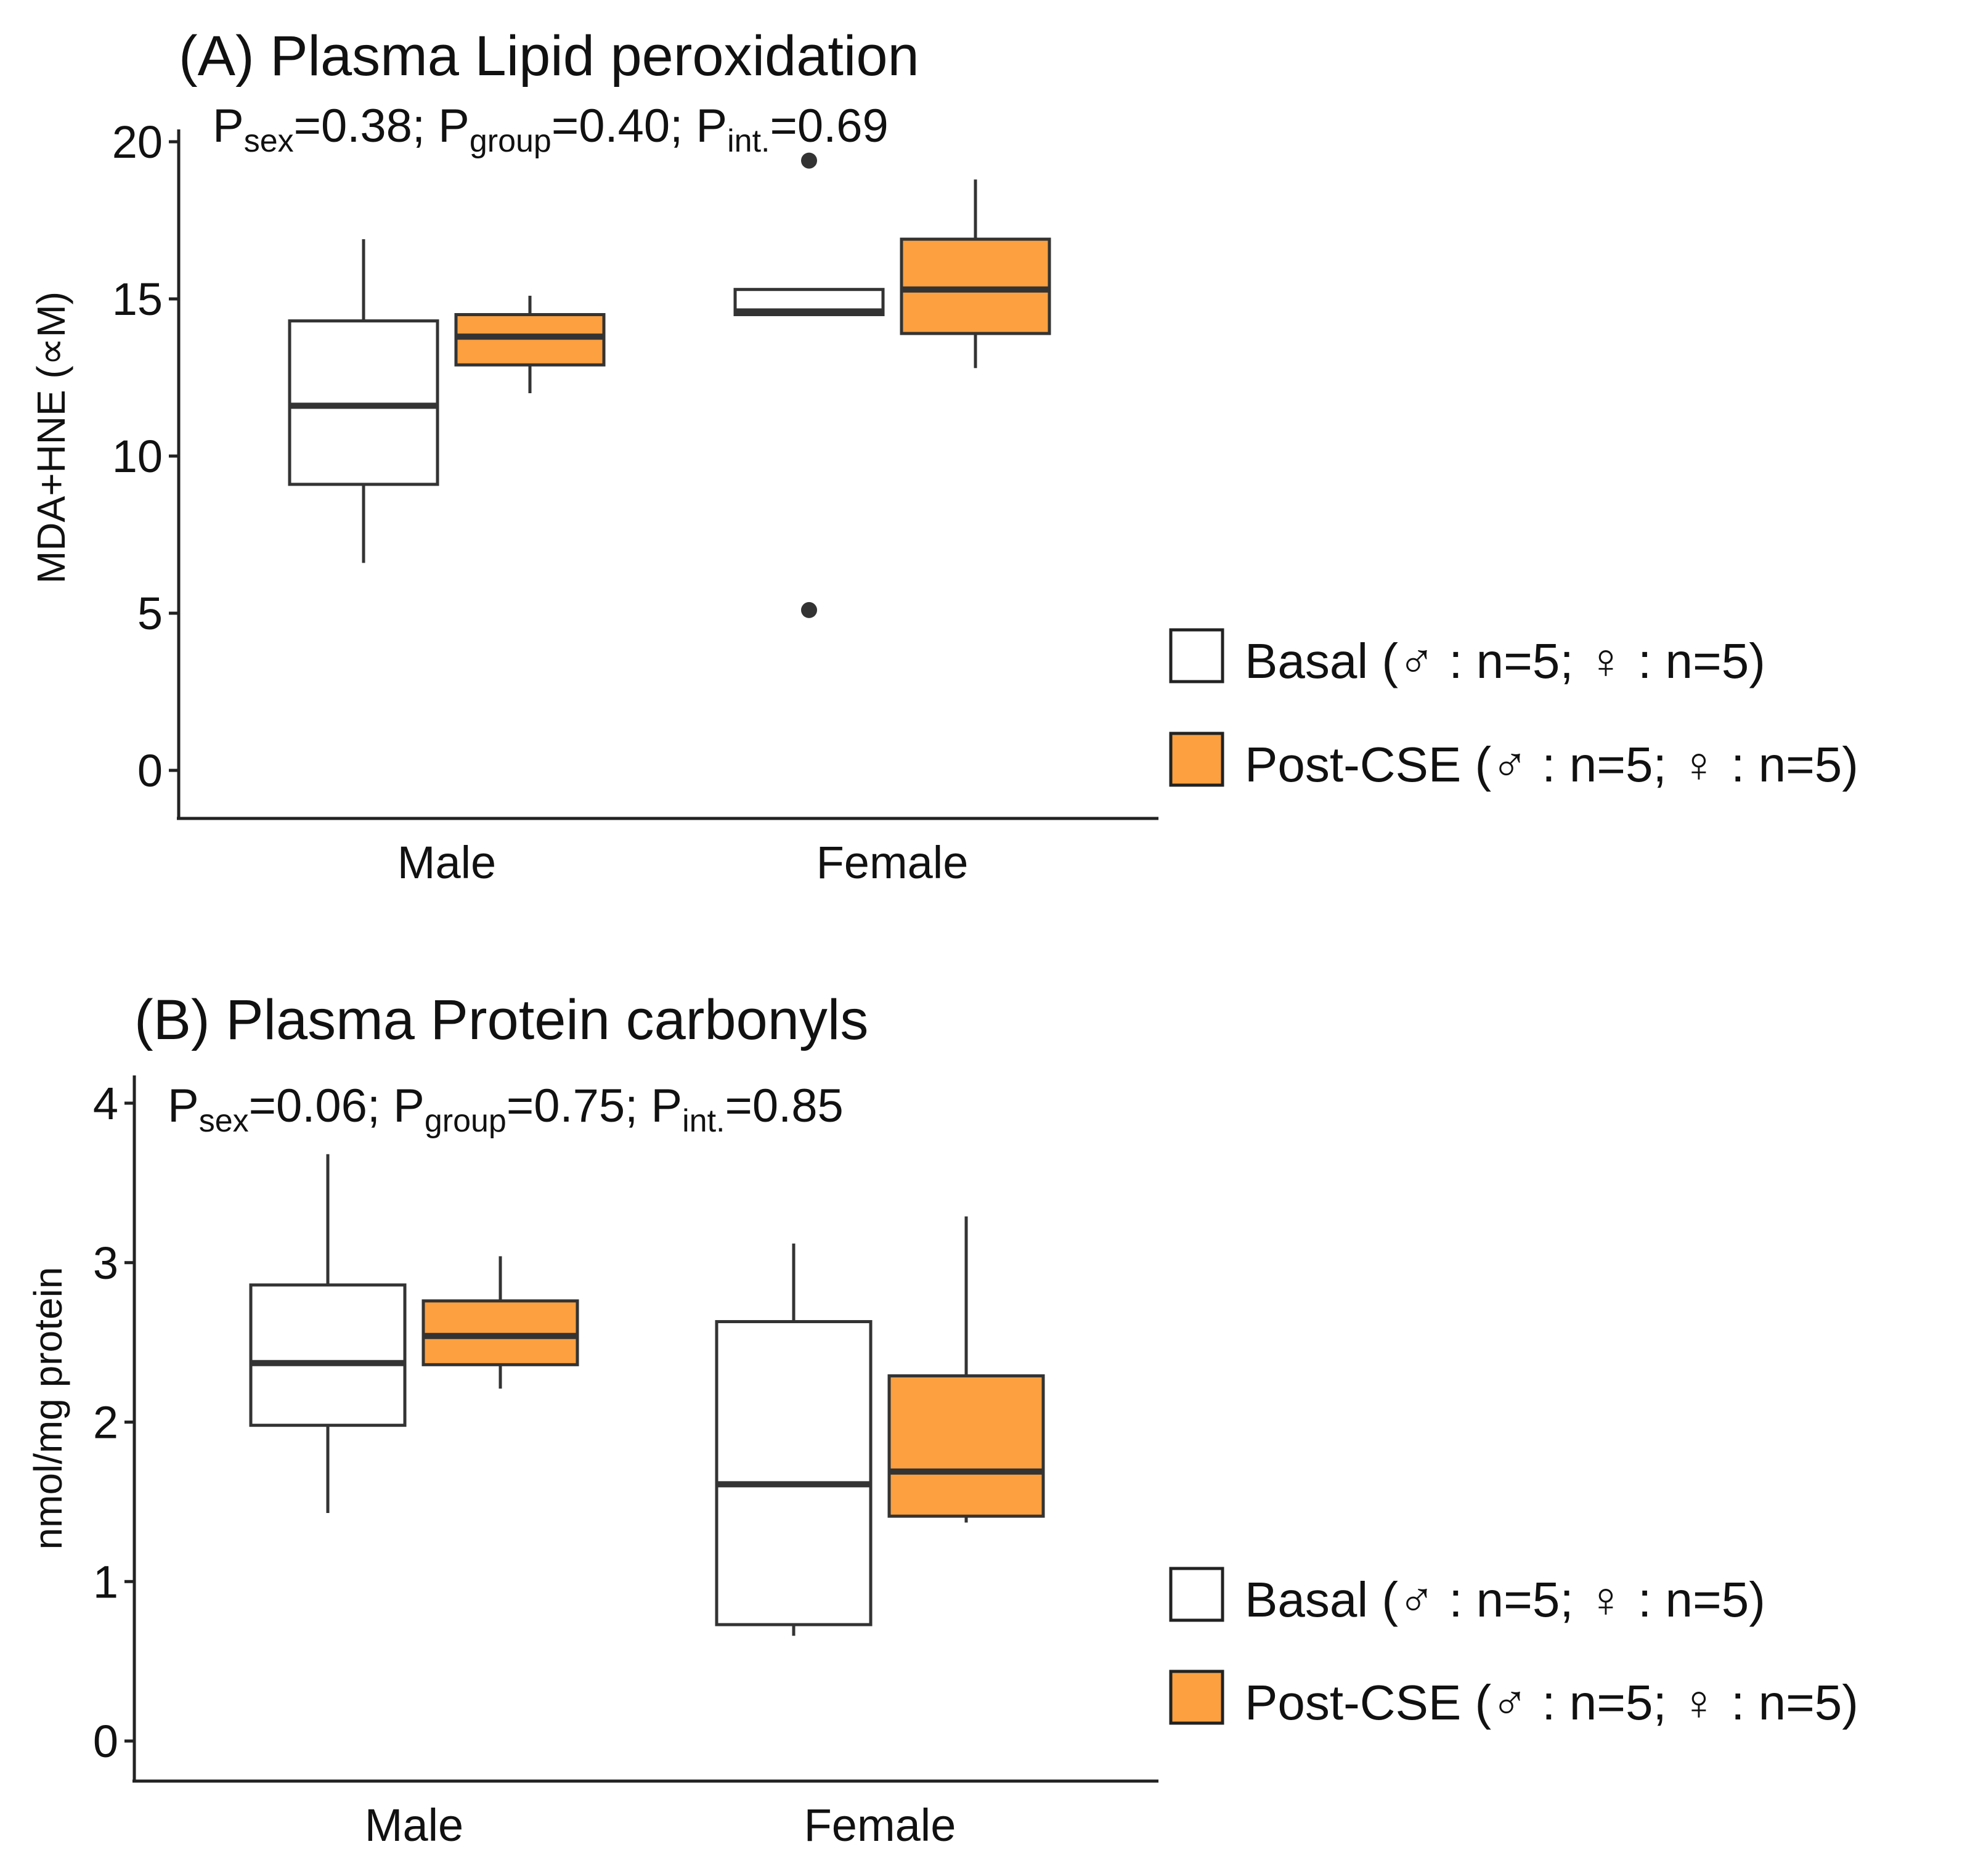 The image size is (1970, 1876). Describe the element at coordinates (660, 1826) in the screenshot. I see `panel-b-x-tick-labels: Male Female` at that location.